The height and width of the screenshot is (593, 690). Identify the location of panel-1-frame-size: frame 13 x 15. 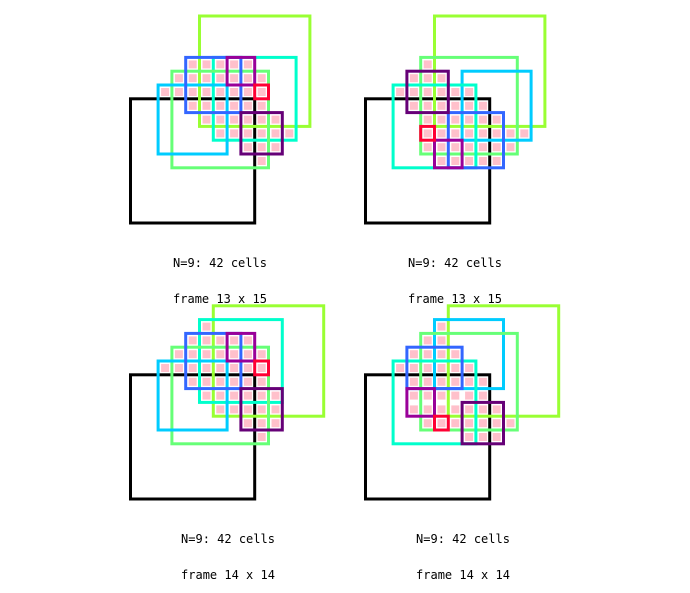
(220, 299).